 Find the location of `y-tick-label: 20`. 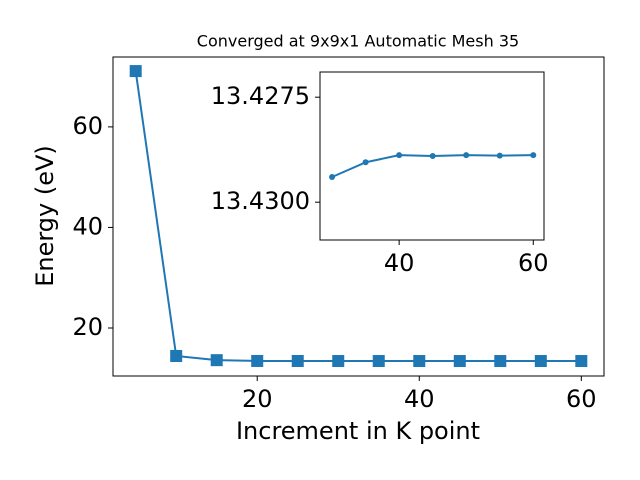

y-tick-label: 20 is located at coordinates (87, 327).